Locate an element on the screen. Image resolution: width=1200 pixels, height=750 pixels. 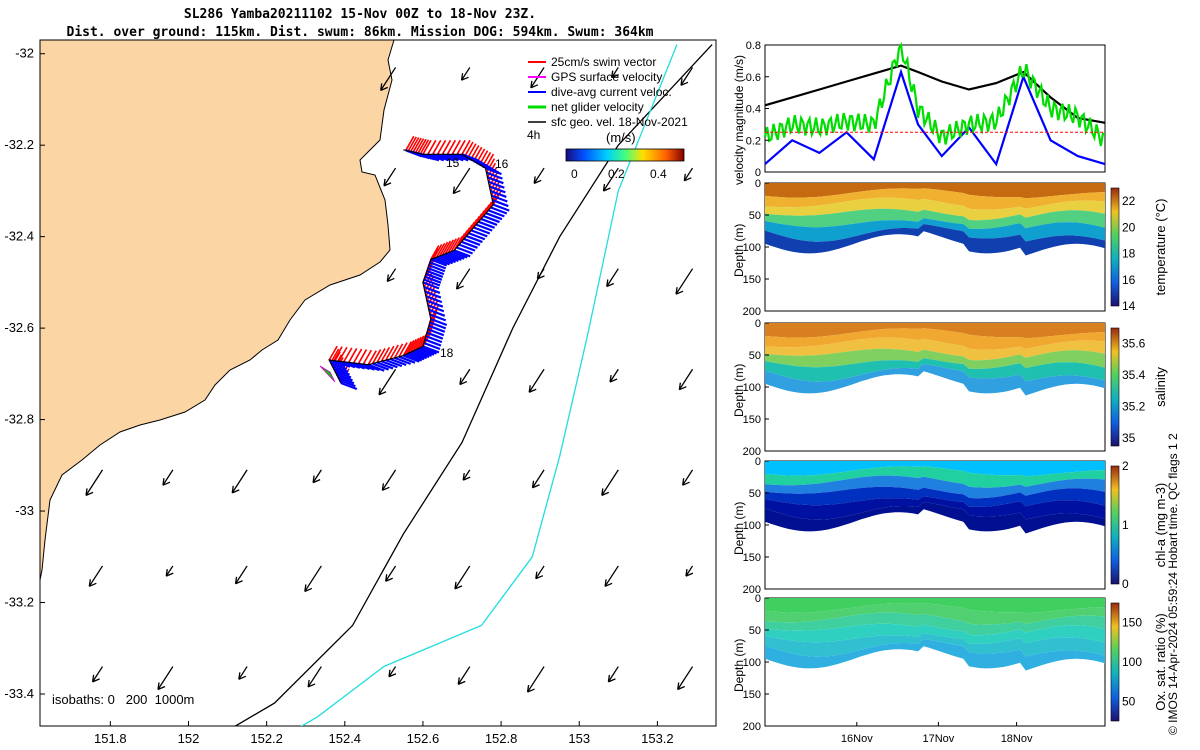
map-ytick-label: -33 is located at coordinates (24, 510).